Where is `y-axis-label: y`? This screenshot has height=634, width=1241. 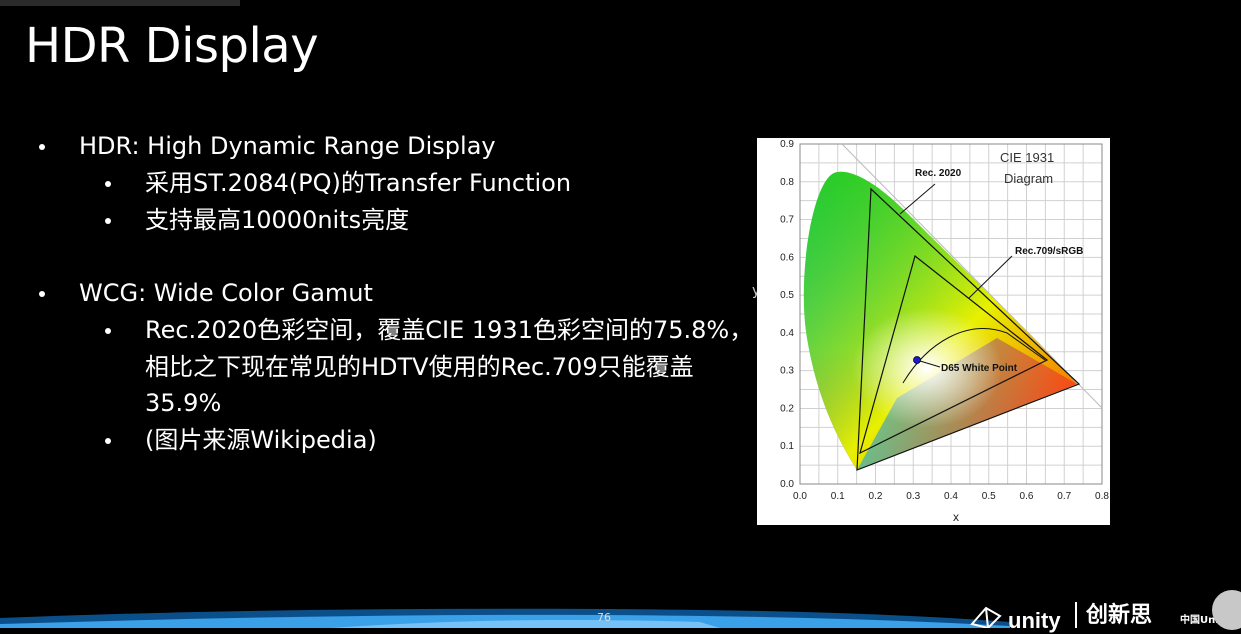
y-axis-label: y is located at coordinates (756, 291).